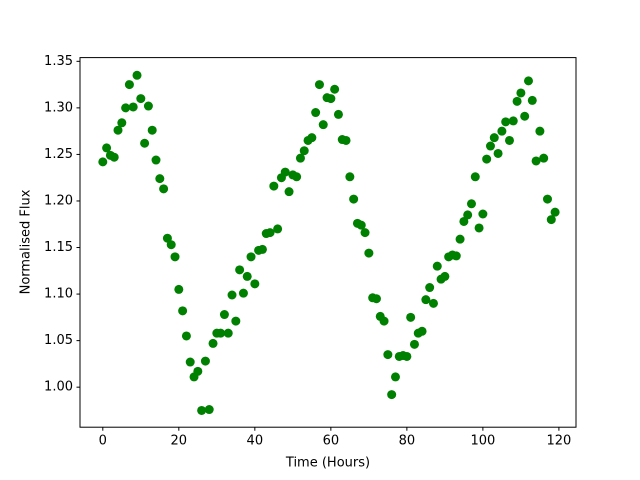  Describe the element at coordinates (327, 463) in the screenshot. I see `x-axis-label: Time (Hours)` at that location.